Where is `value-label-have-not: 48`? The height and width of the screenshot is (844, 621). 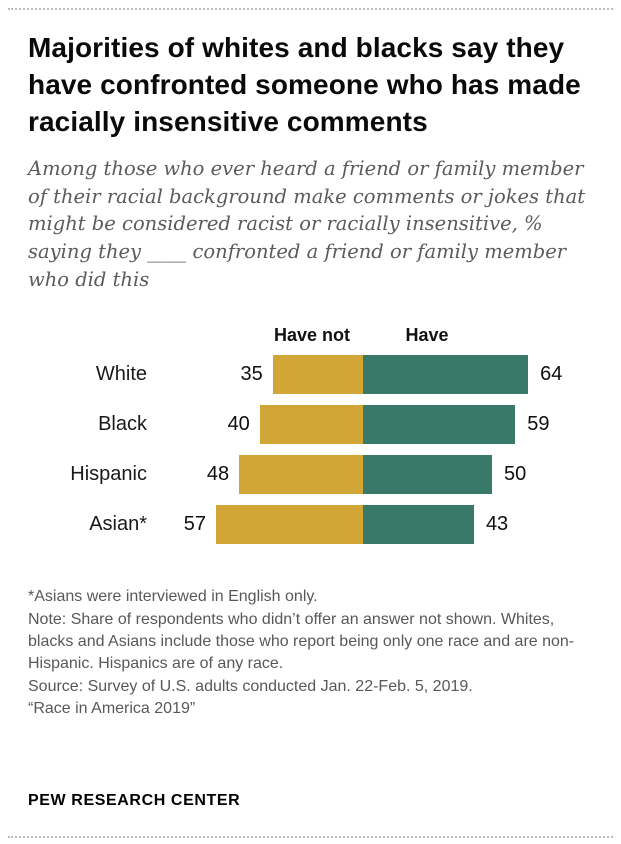
value-label-have-not: 48 is located at coordinates (218, 474).